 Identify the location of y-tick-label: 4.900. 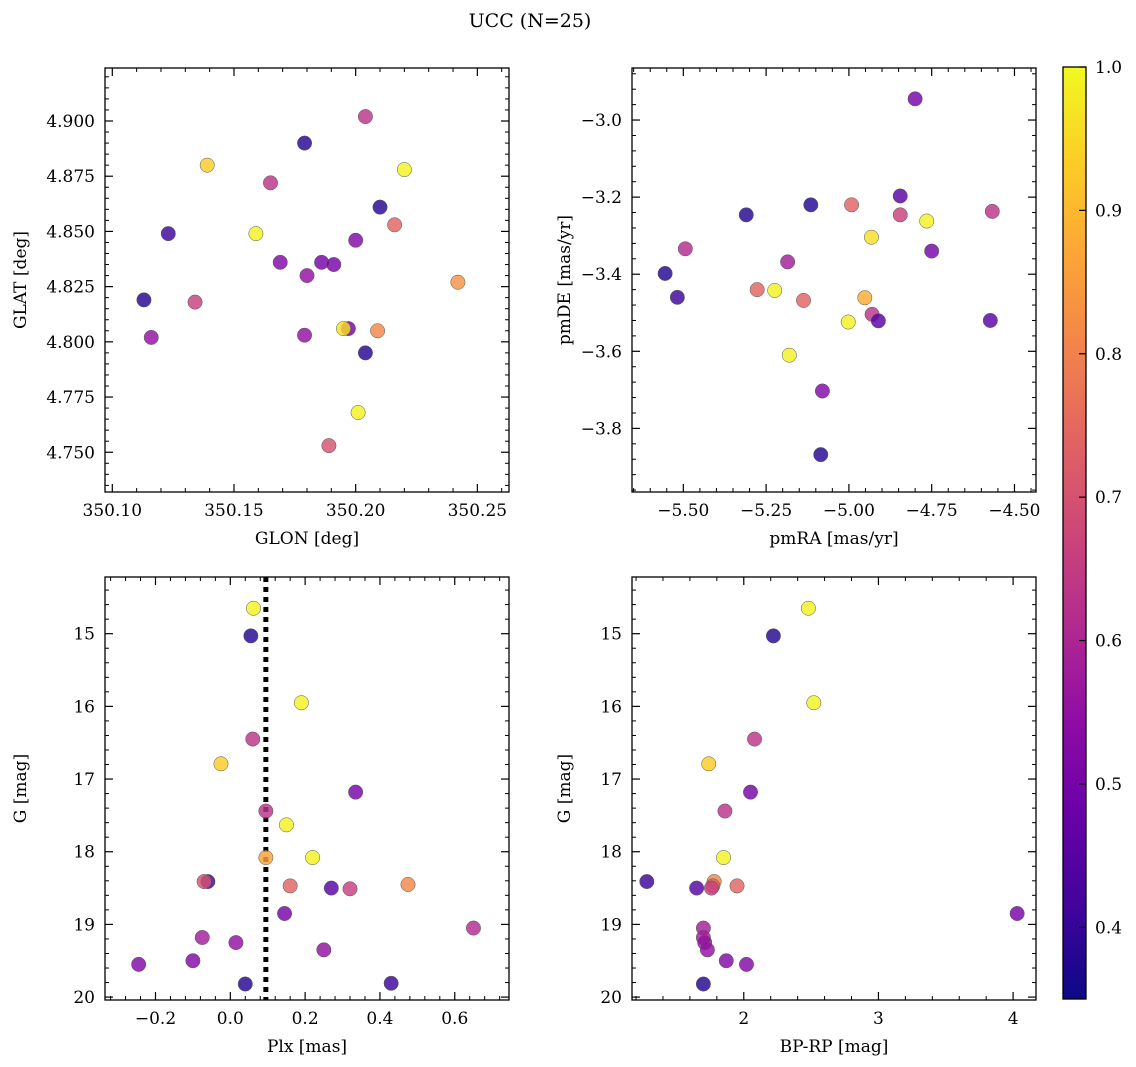
(70, 122).